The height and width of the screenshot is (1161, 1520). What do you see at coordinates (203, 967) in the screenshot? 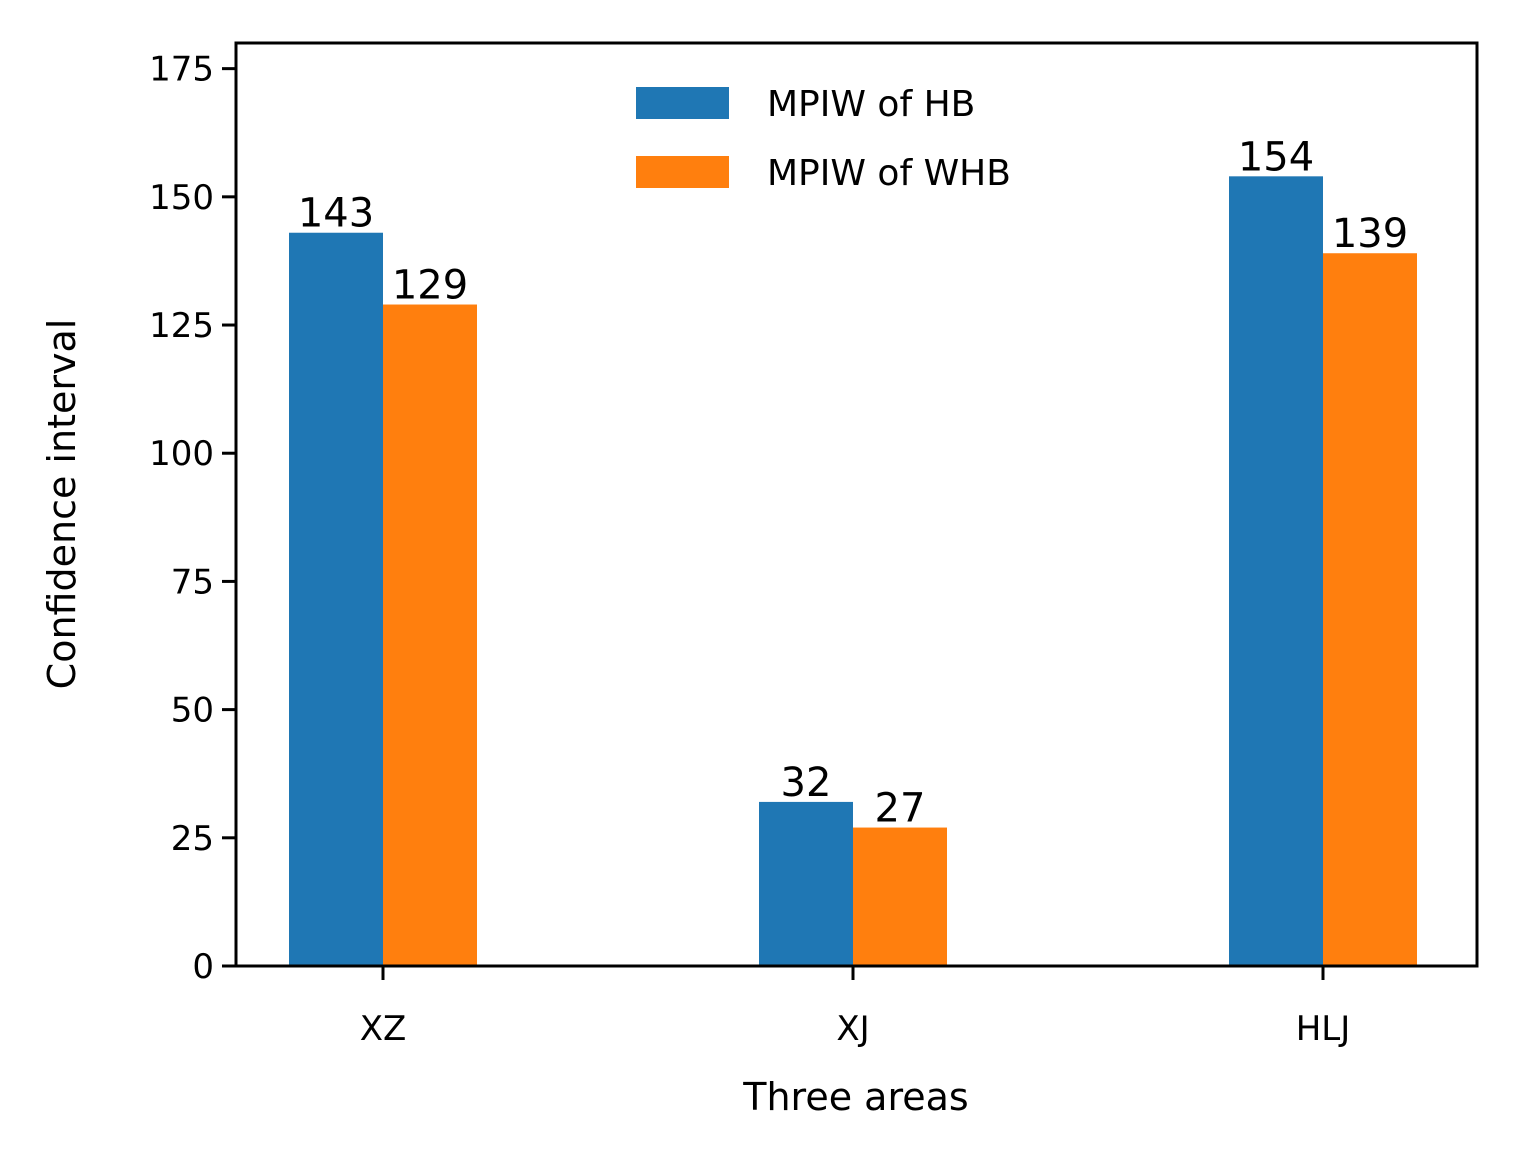
I see `y-tick-label: 0` at bounding box center [203, 967].